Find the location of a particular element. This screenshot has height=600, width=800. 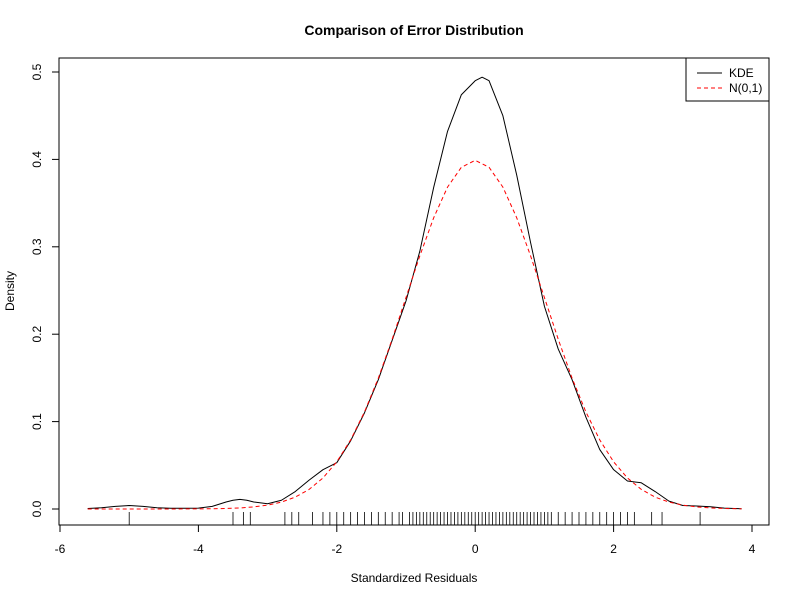

y-axis: 0.0 0.1 0.2 0.3 0.4 0.5 is located at coordinates (45, 290).